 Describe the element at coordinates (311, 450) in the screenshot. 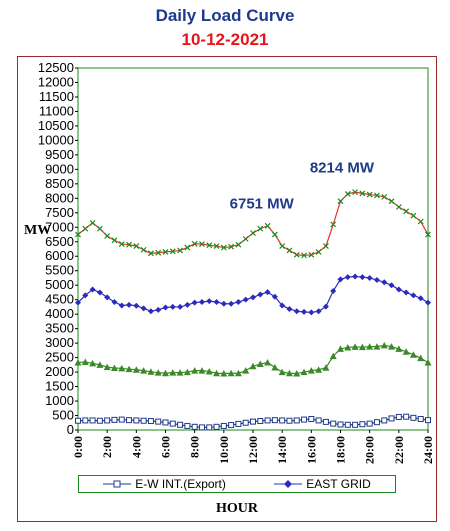

I see `x-tick-label: 16:00` at that location.